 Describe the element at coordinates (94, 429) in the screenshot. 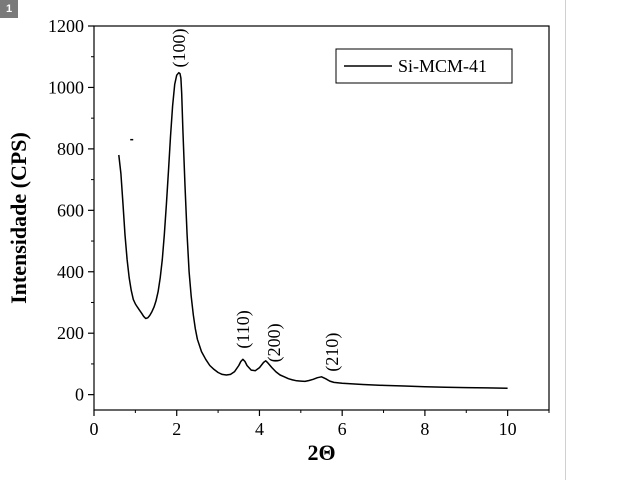

I see `x-tick-label: 0` at that location.